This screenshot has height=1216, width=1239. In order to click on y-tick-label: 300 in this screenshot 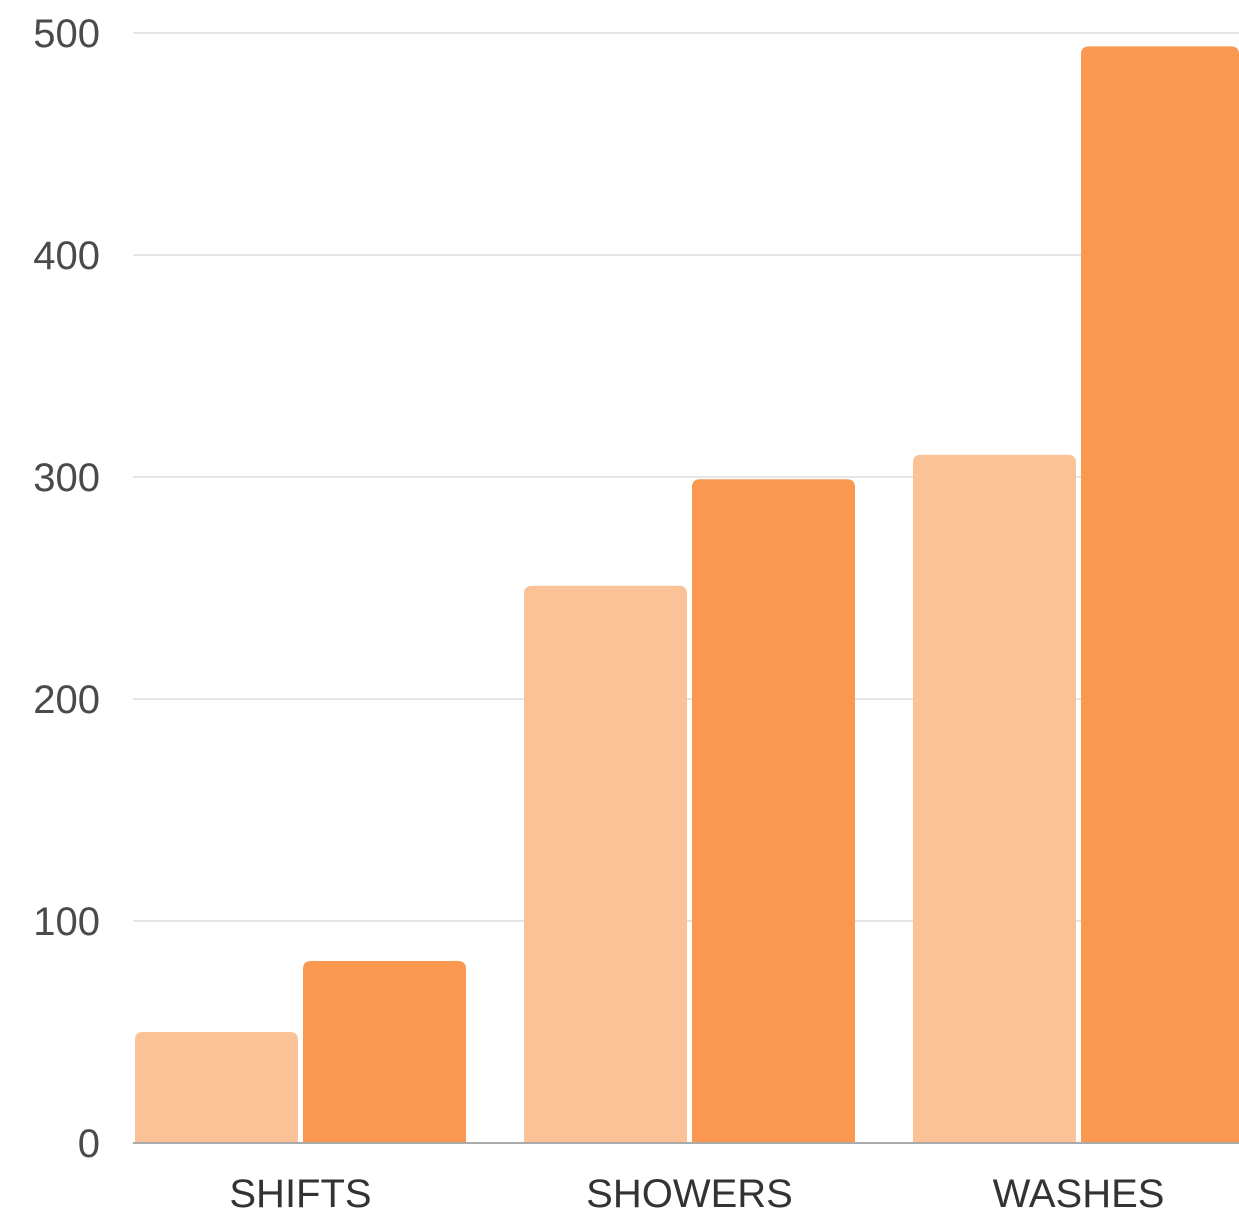, I will do `click(66, 478)`.